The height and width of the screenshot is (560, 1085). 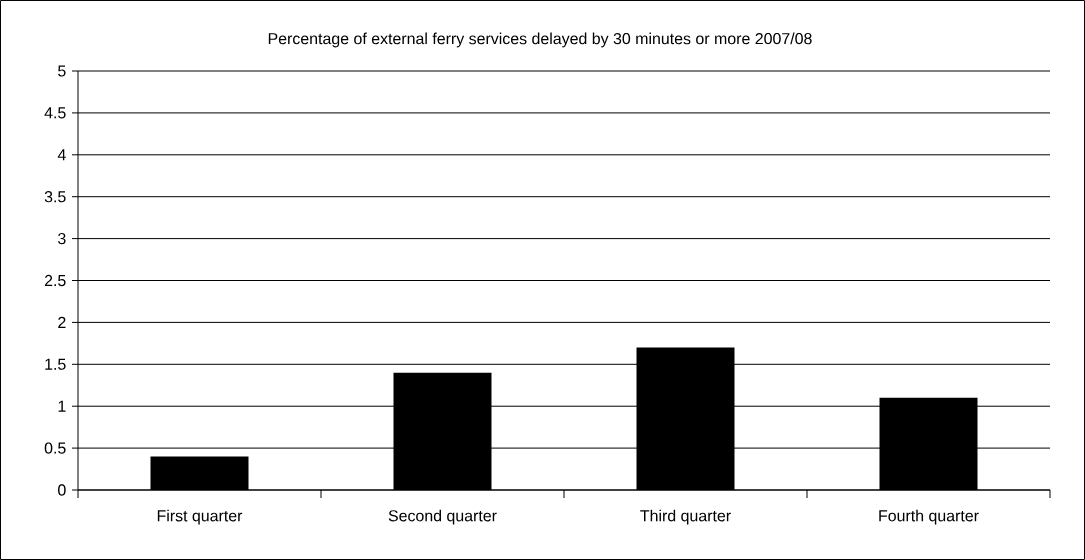 What do you see at coordinates (929, 517) in the screenshot?
I see `x-tick-label: Fourth quarter` at bounding box center [929, 517].